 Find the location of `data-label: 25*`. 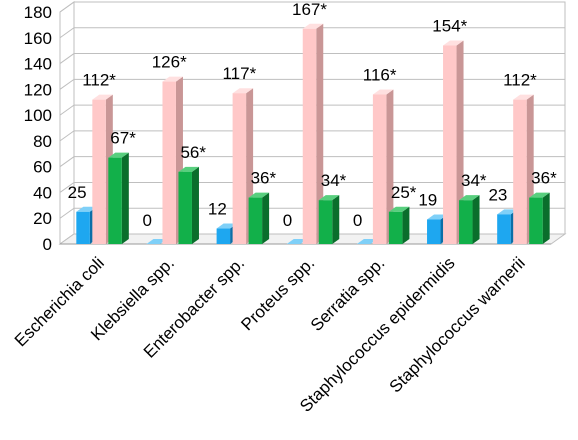

data-label: 25* is located at coordinates (404, 192).